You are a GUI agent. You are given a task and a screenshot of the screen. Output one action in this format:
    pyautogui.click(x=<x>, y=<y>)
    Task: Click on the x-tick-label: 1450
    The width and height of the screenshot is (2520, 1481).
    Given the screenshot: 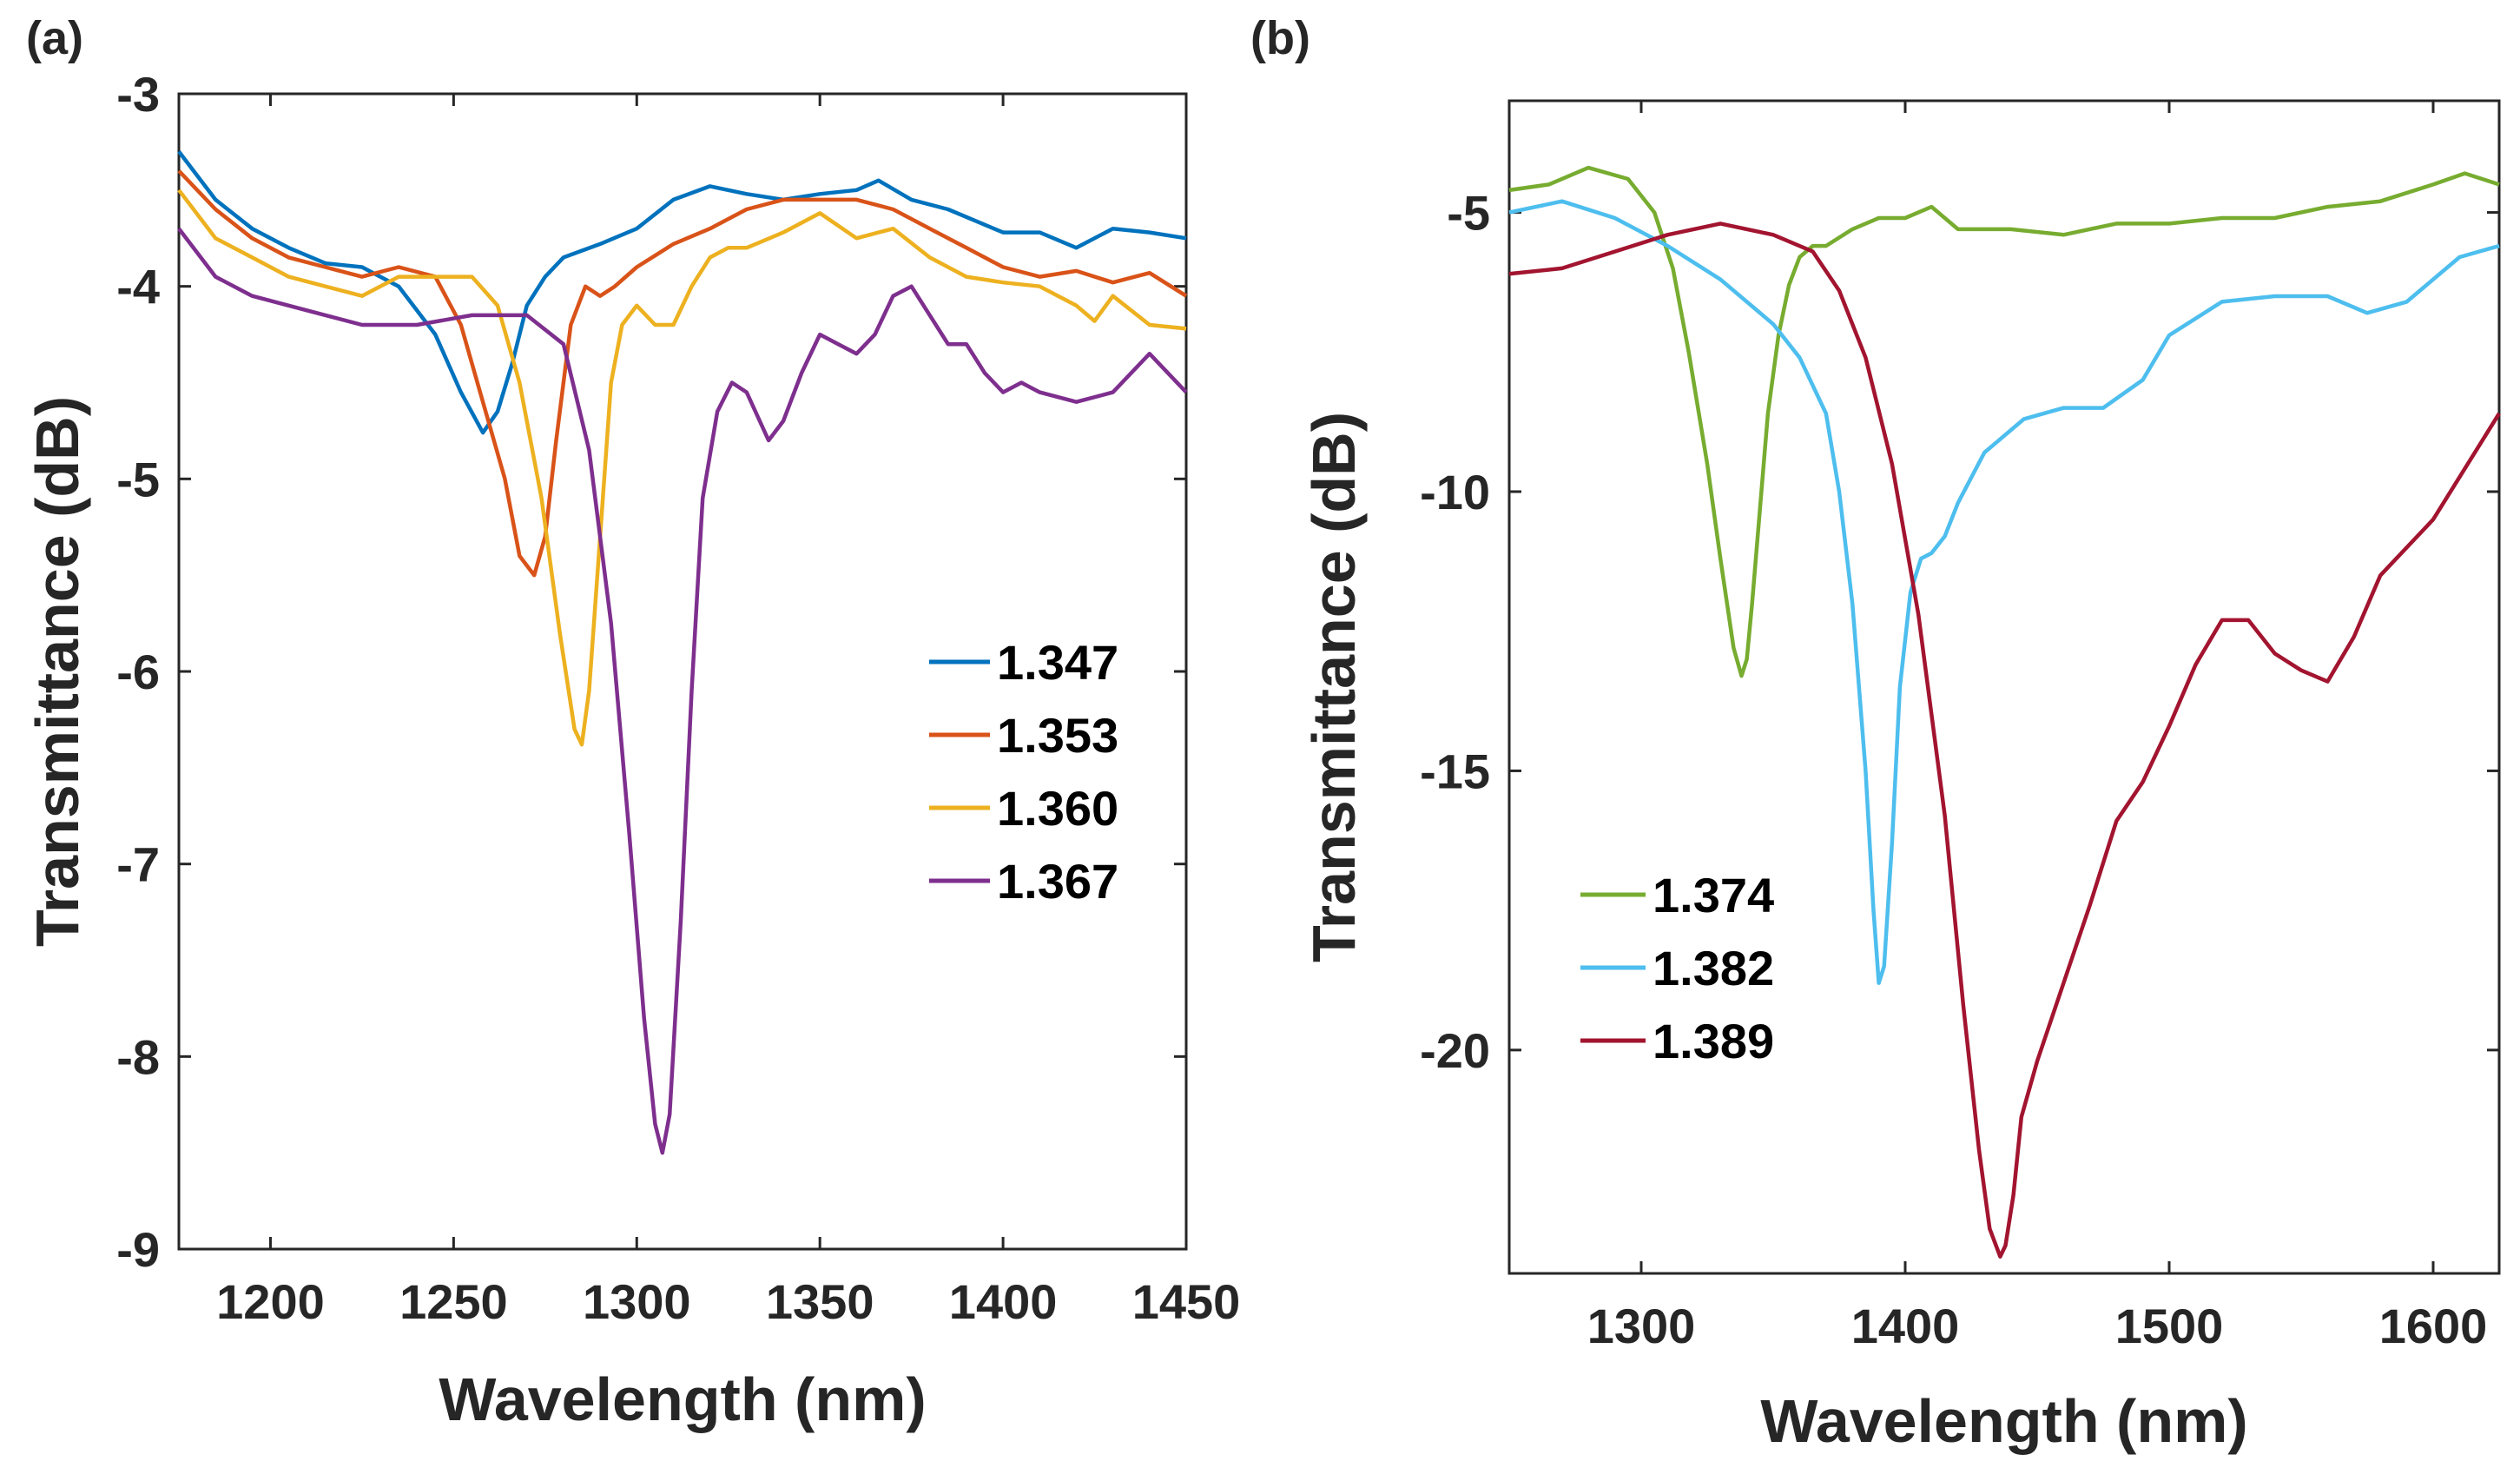 What is the action you would take?
    pyautogui.click(x=1186, y=1301)
    